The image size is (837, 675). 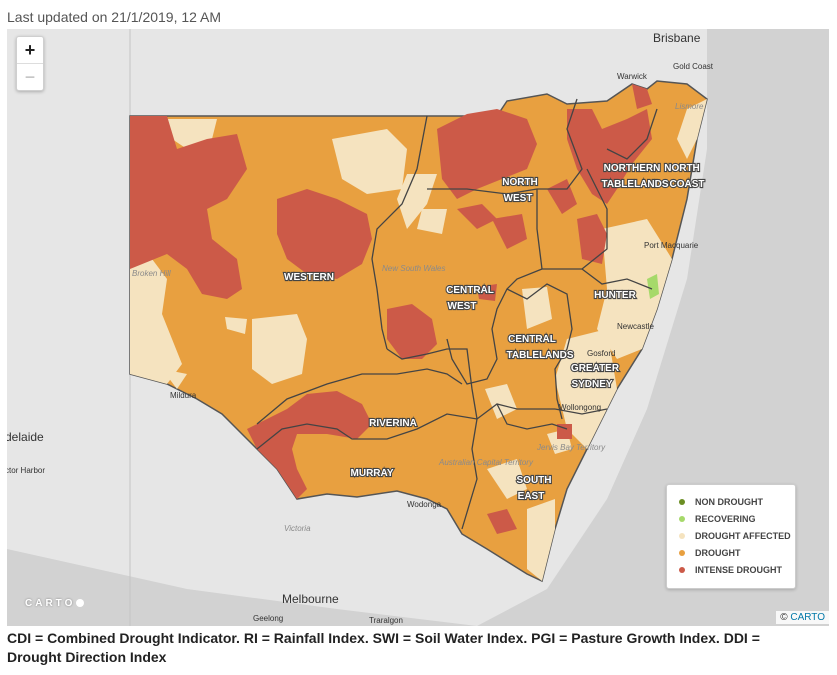 I want to click on region-label-hunter: HUNTER, so click(x=615, y=295).